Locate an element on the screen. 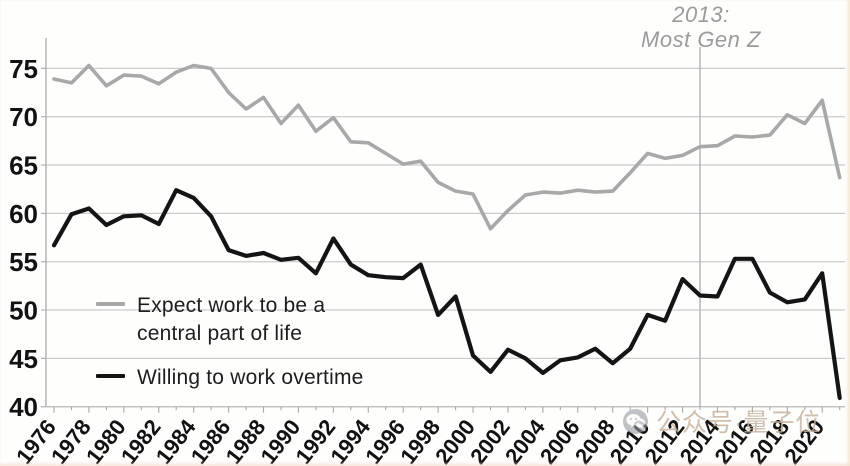 The width and height of the screenshot is (850, 466). y-tick-label: 55 is located at coordinates (23, 262).